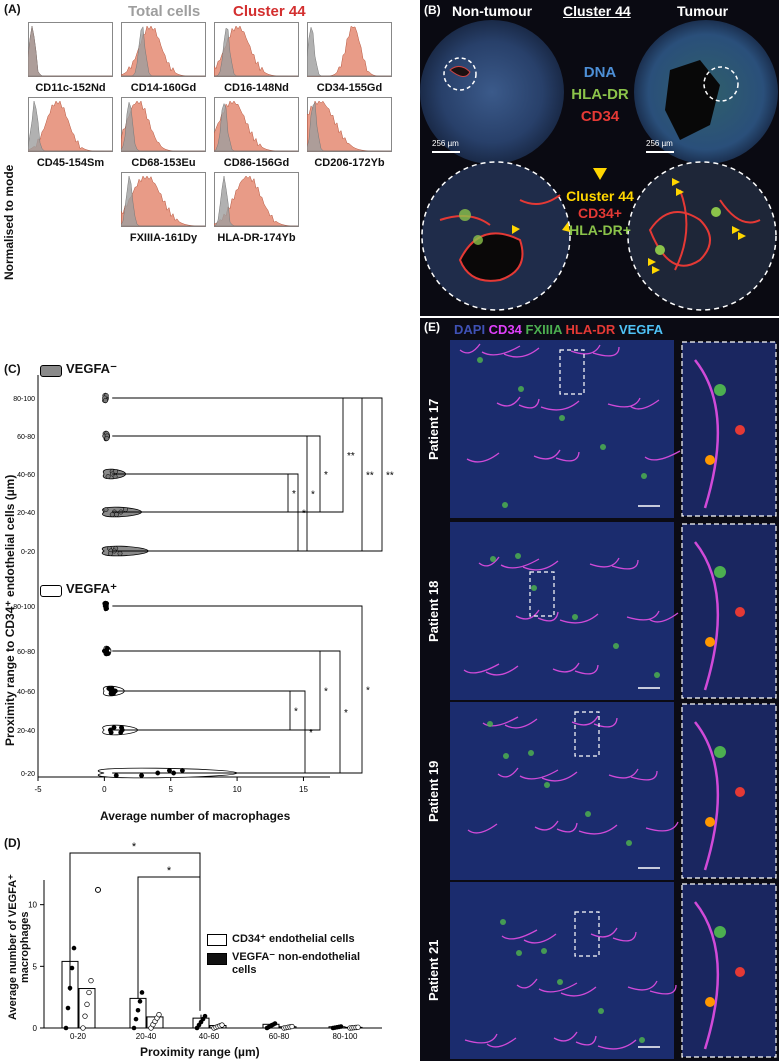  Describe the element at coordinates (600, 196) in the screenshot. I see `cluster-legend-item: Cluster 44` at that location.